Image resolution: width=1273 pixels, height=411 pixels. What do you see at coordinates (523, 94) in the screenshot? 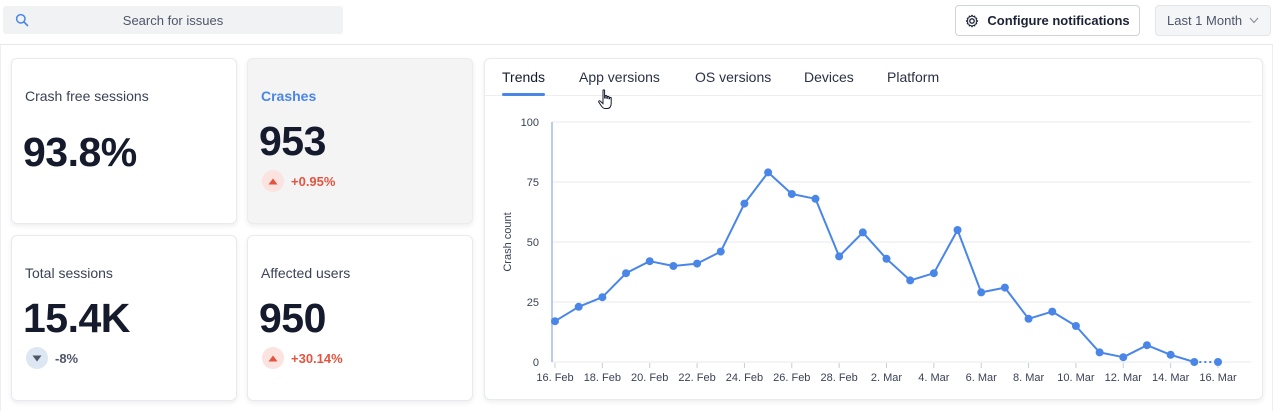
I see `active-tab-indicator` at bounding box center [523, 94].